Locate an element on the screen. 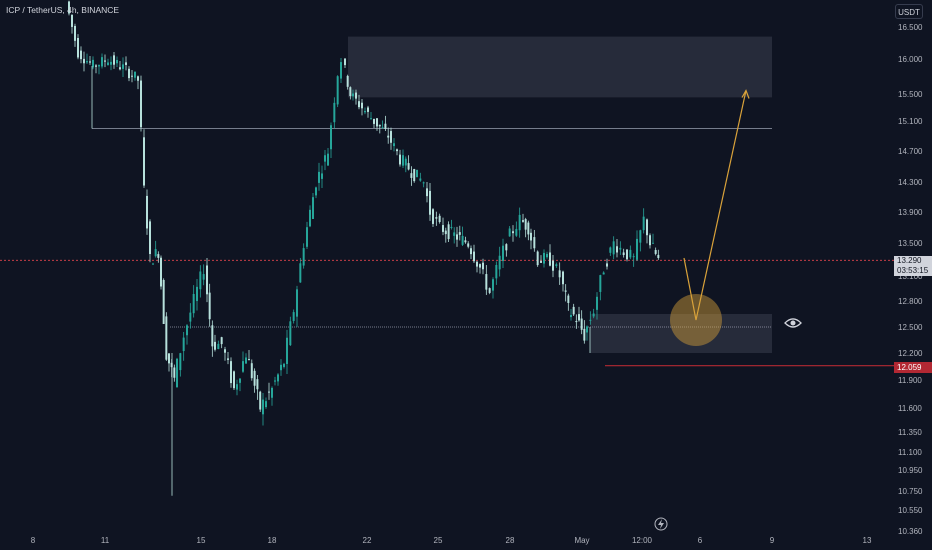 The height and width of the screenshot is (550, 932). x-tick-label: 11 is located at coordinates (105, 540).